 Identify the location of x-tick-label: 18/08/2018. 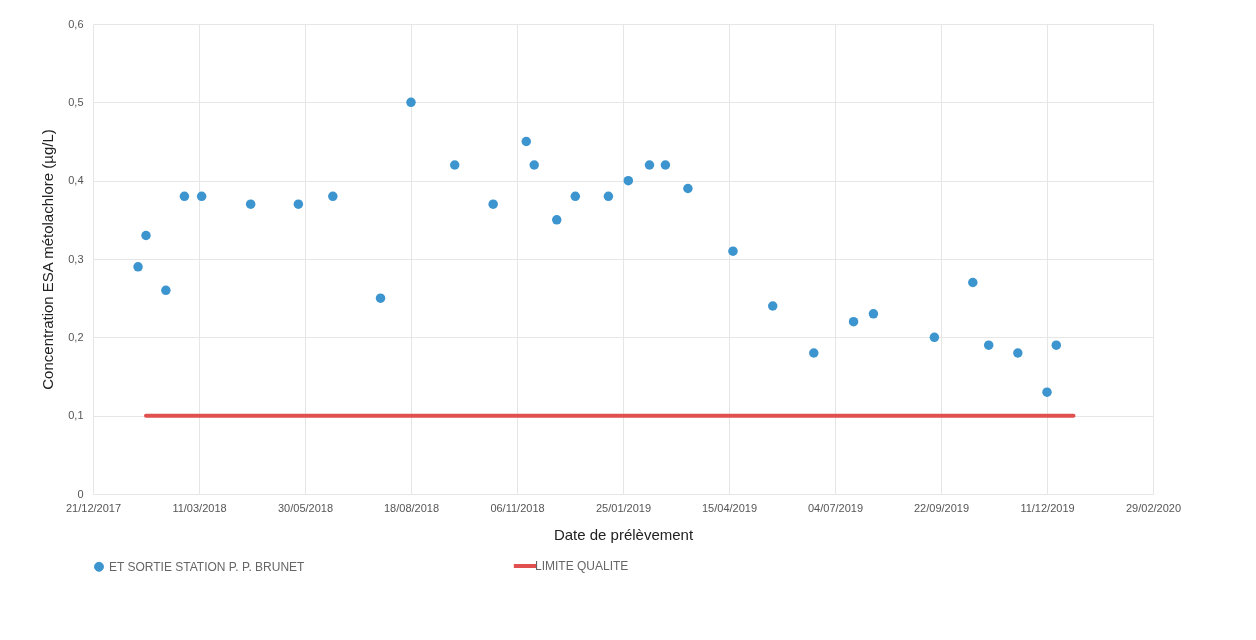
(411, 507).